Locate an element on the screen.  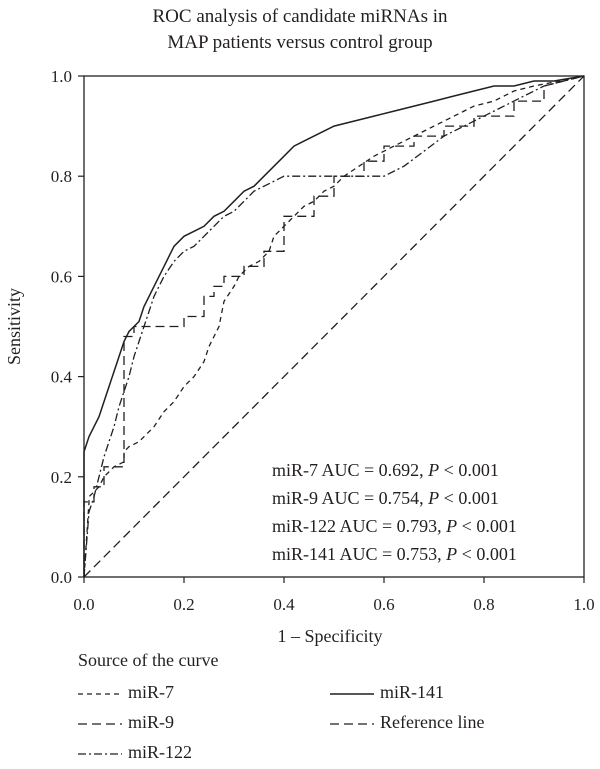
legend-label-reference: Reference line is located at coordinates (432, 722).